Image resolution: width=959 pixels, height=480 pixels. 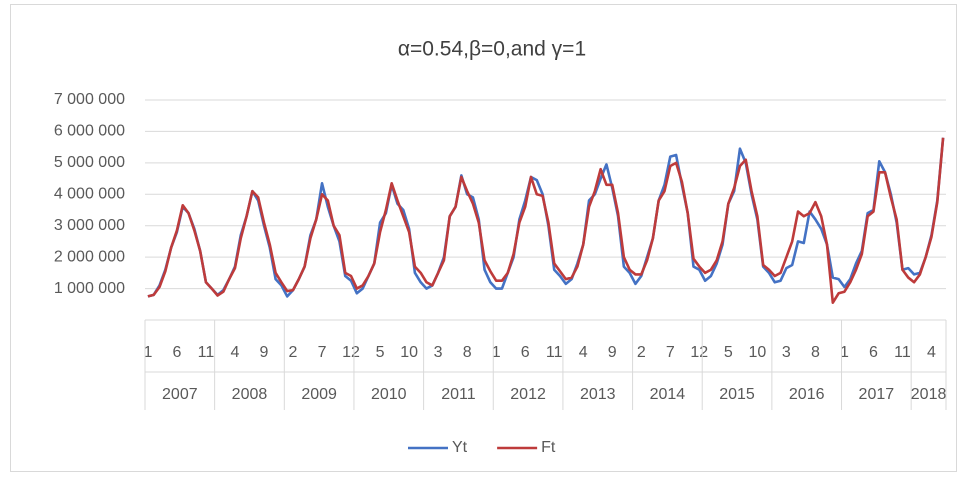 What do you see at coordinates (548, 447) in the screenshot?
I see `legend-label: Ft` at bounding box center [548, 447].